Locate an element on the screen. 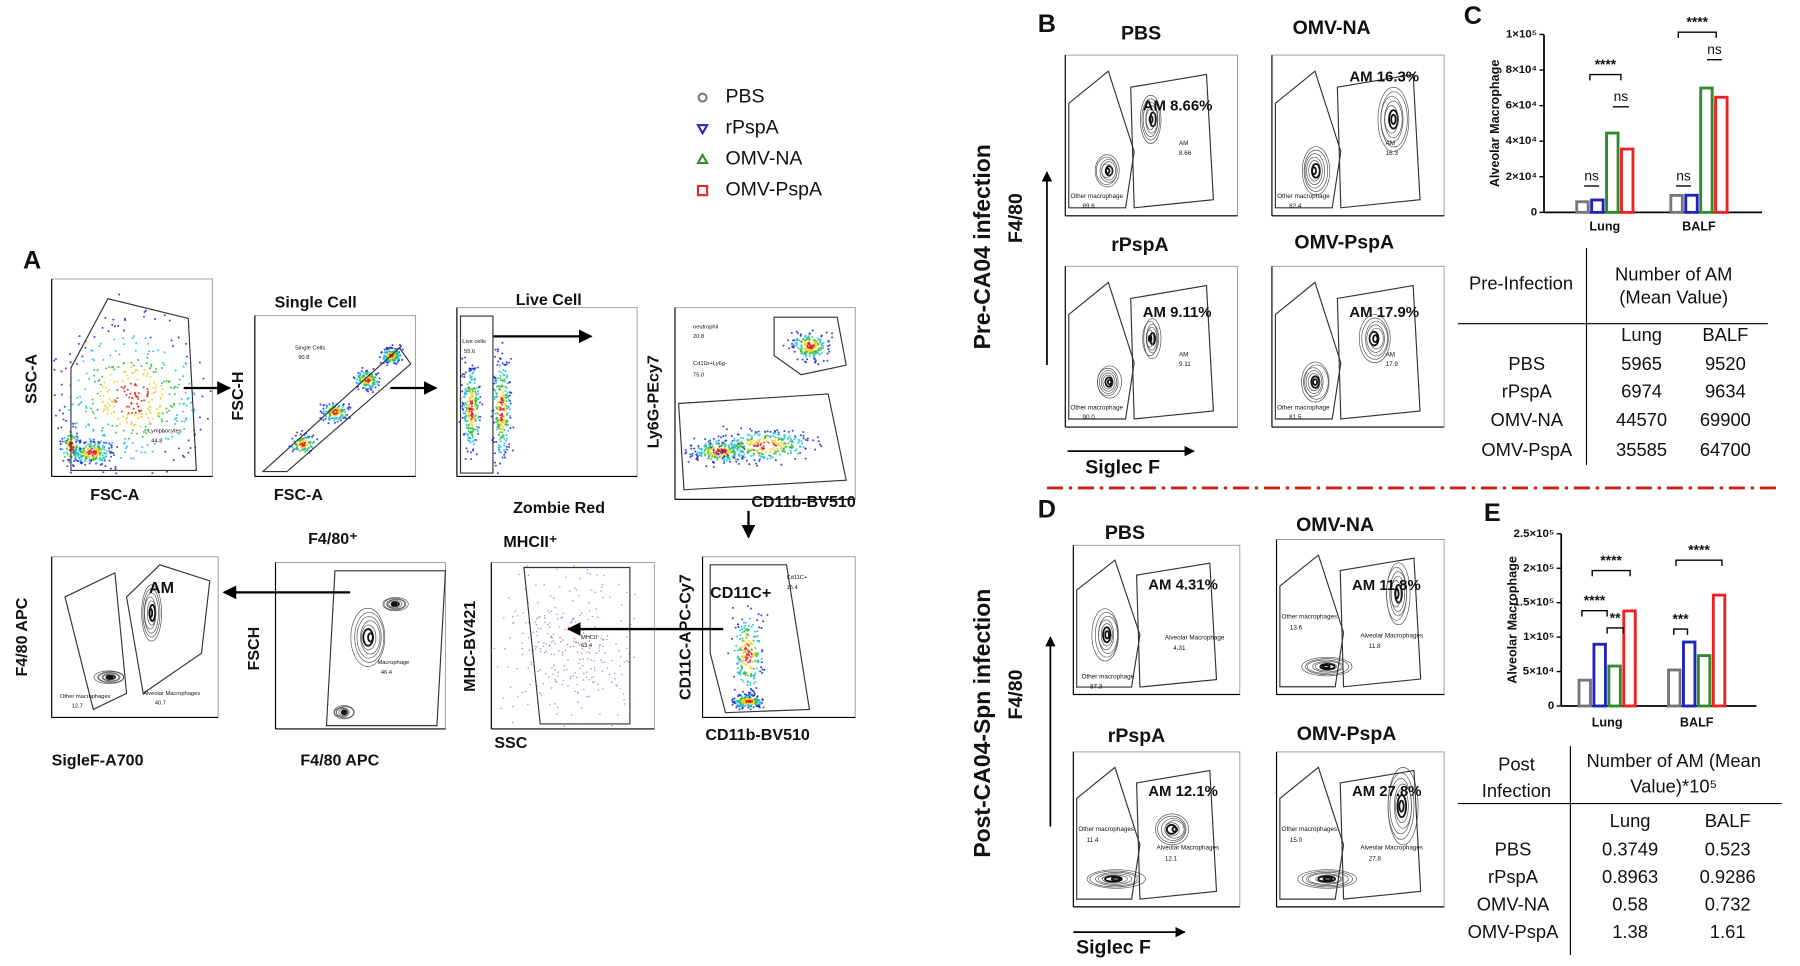 This screenshot has height=966, width=1800. table-header: Post is located at coordinates (1516, 764).